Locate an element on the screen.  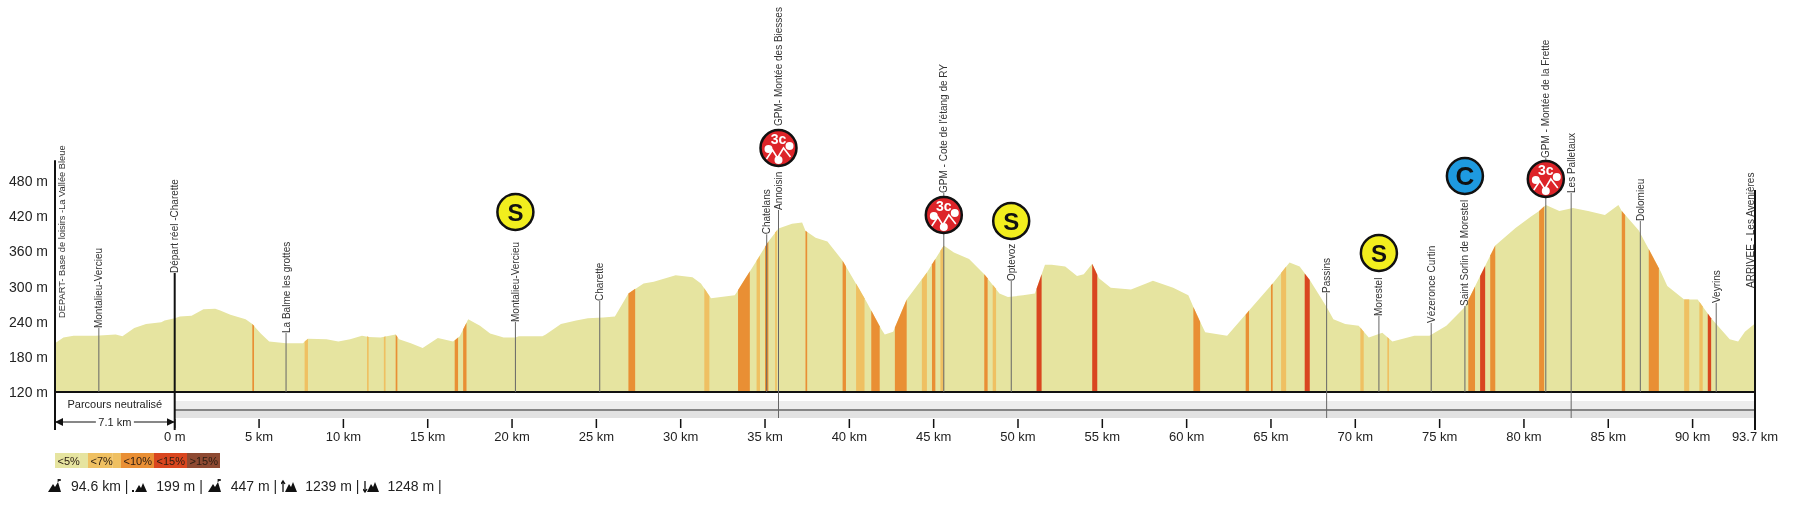
x-tick-label: 85 km is located at coordinates (1608, 436).